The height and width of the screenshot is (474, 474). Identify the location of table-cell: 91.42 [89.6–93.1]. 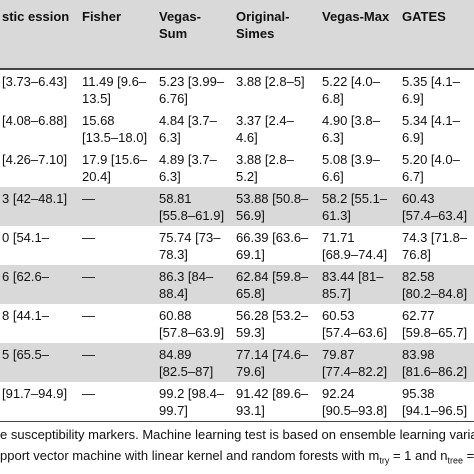
(275, 402).